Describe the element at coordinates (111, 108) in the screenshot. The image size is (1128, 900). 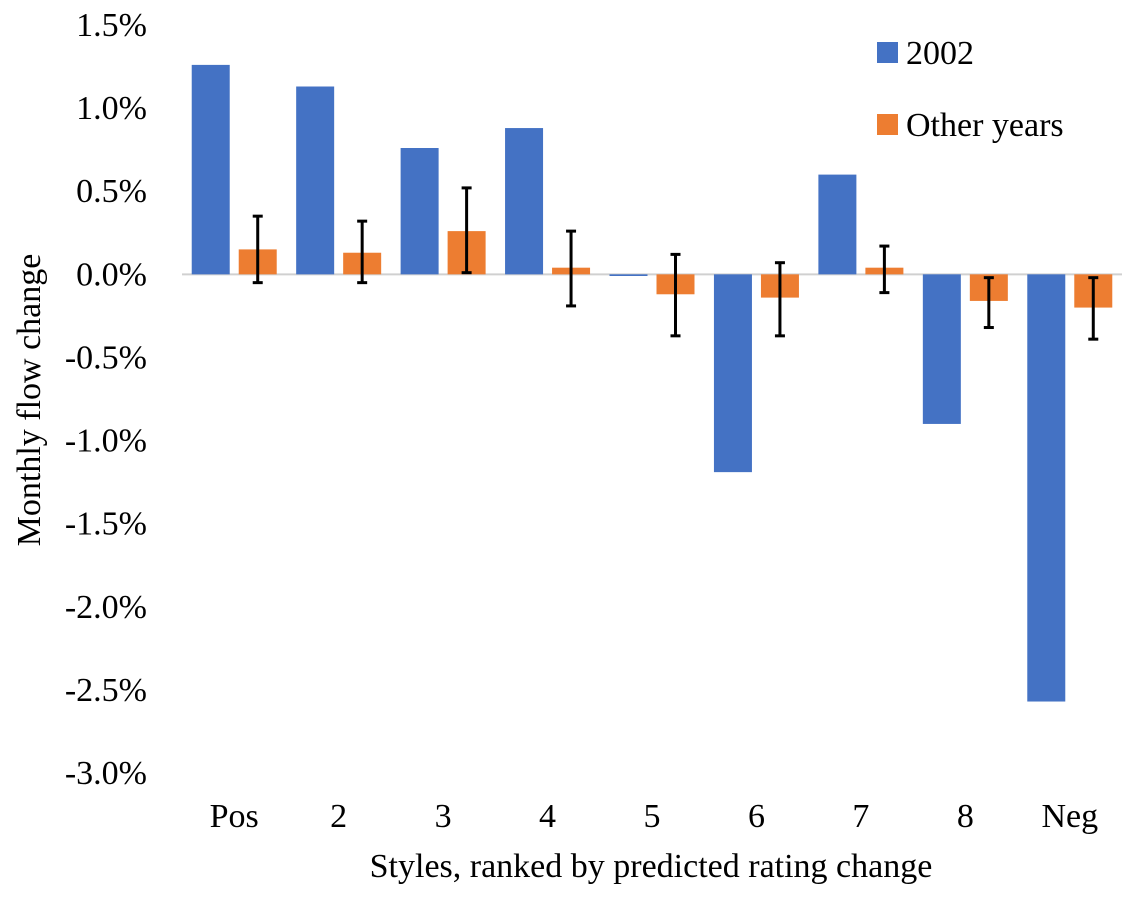
I see `y-tick-label: 1.0%` at that location.